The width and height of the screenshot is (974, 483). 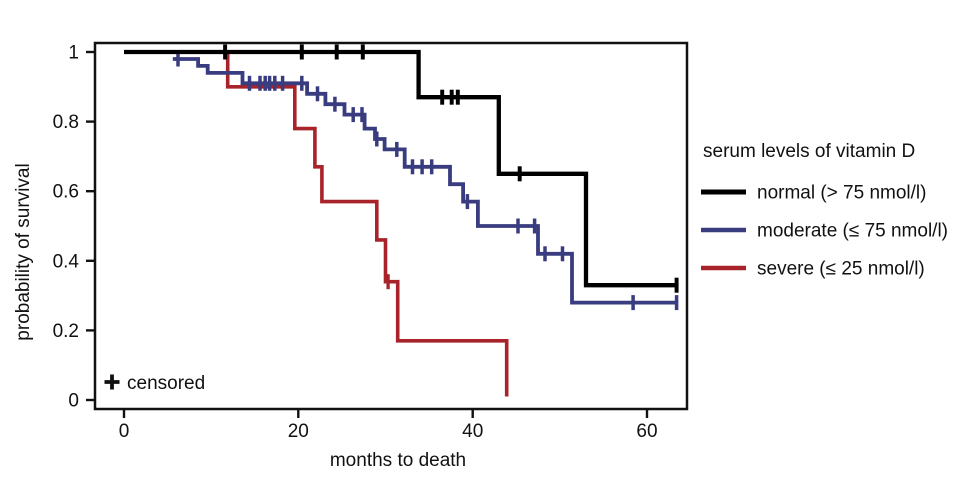 What do you see at coordinates (112, 382) in the screenshot?
I see `plus-icon` at bounding box center [112, 382].